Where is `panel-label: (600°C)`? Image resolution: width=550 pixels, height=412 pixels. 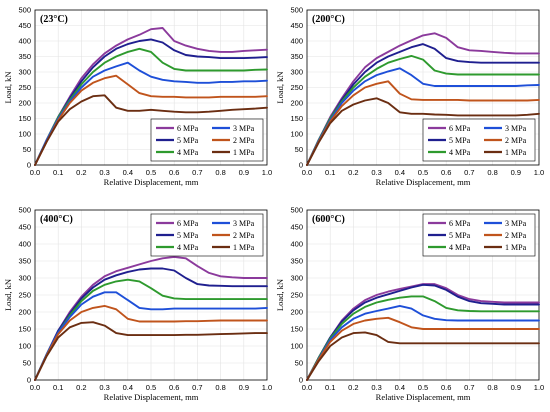 panel-label: (600°C) is located at coordinates (328, 219).